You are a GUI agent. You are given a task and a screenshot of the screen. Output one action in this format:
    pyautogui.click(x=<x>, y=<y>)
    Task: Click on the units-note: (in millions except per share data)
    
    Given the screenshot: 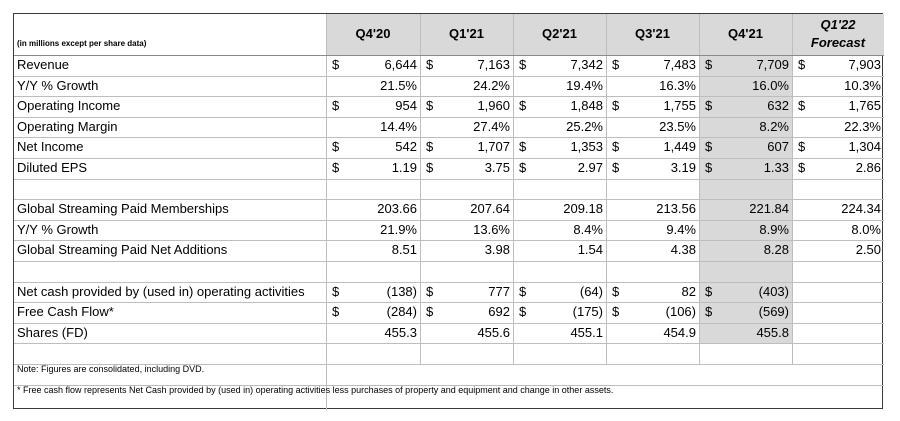 What is the action you would take?
    pyautogui.click(x=82, y=43)
    